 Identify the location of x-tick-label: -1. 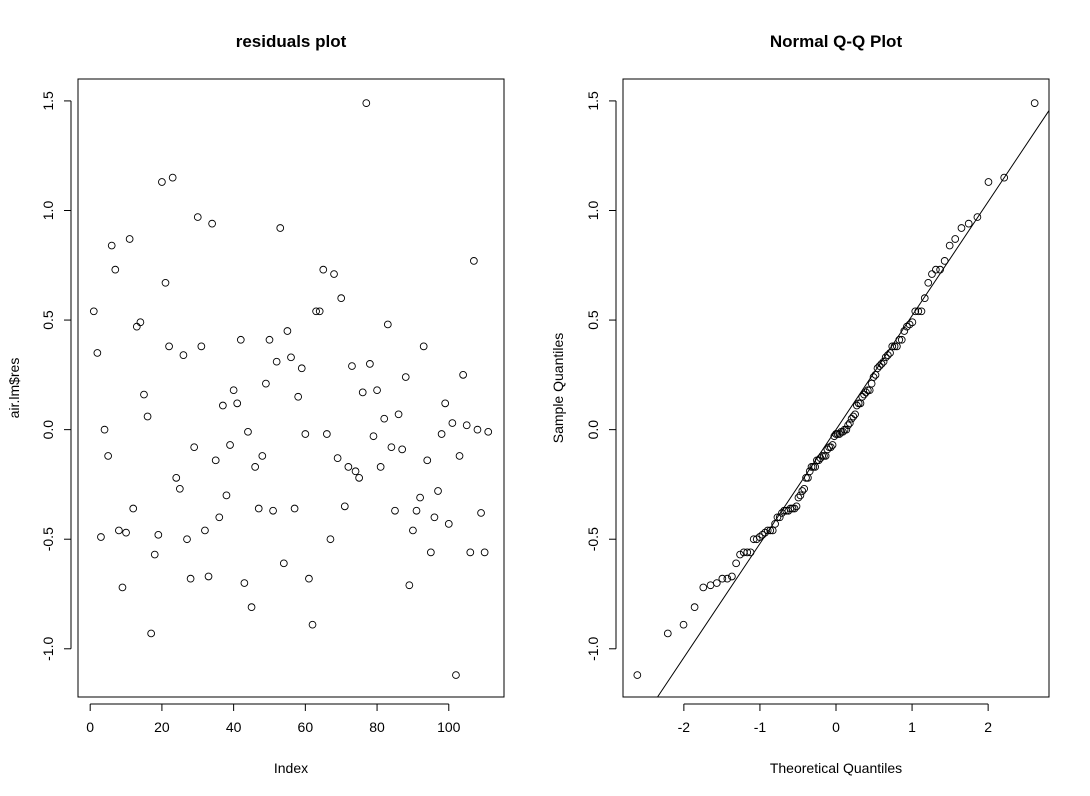
(760, 727).